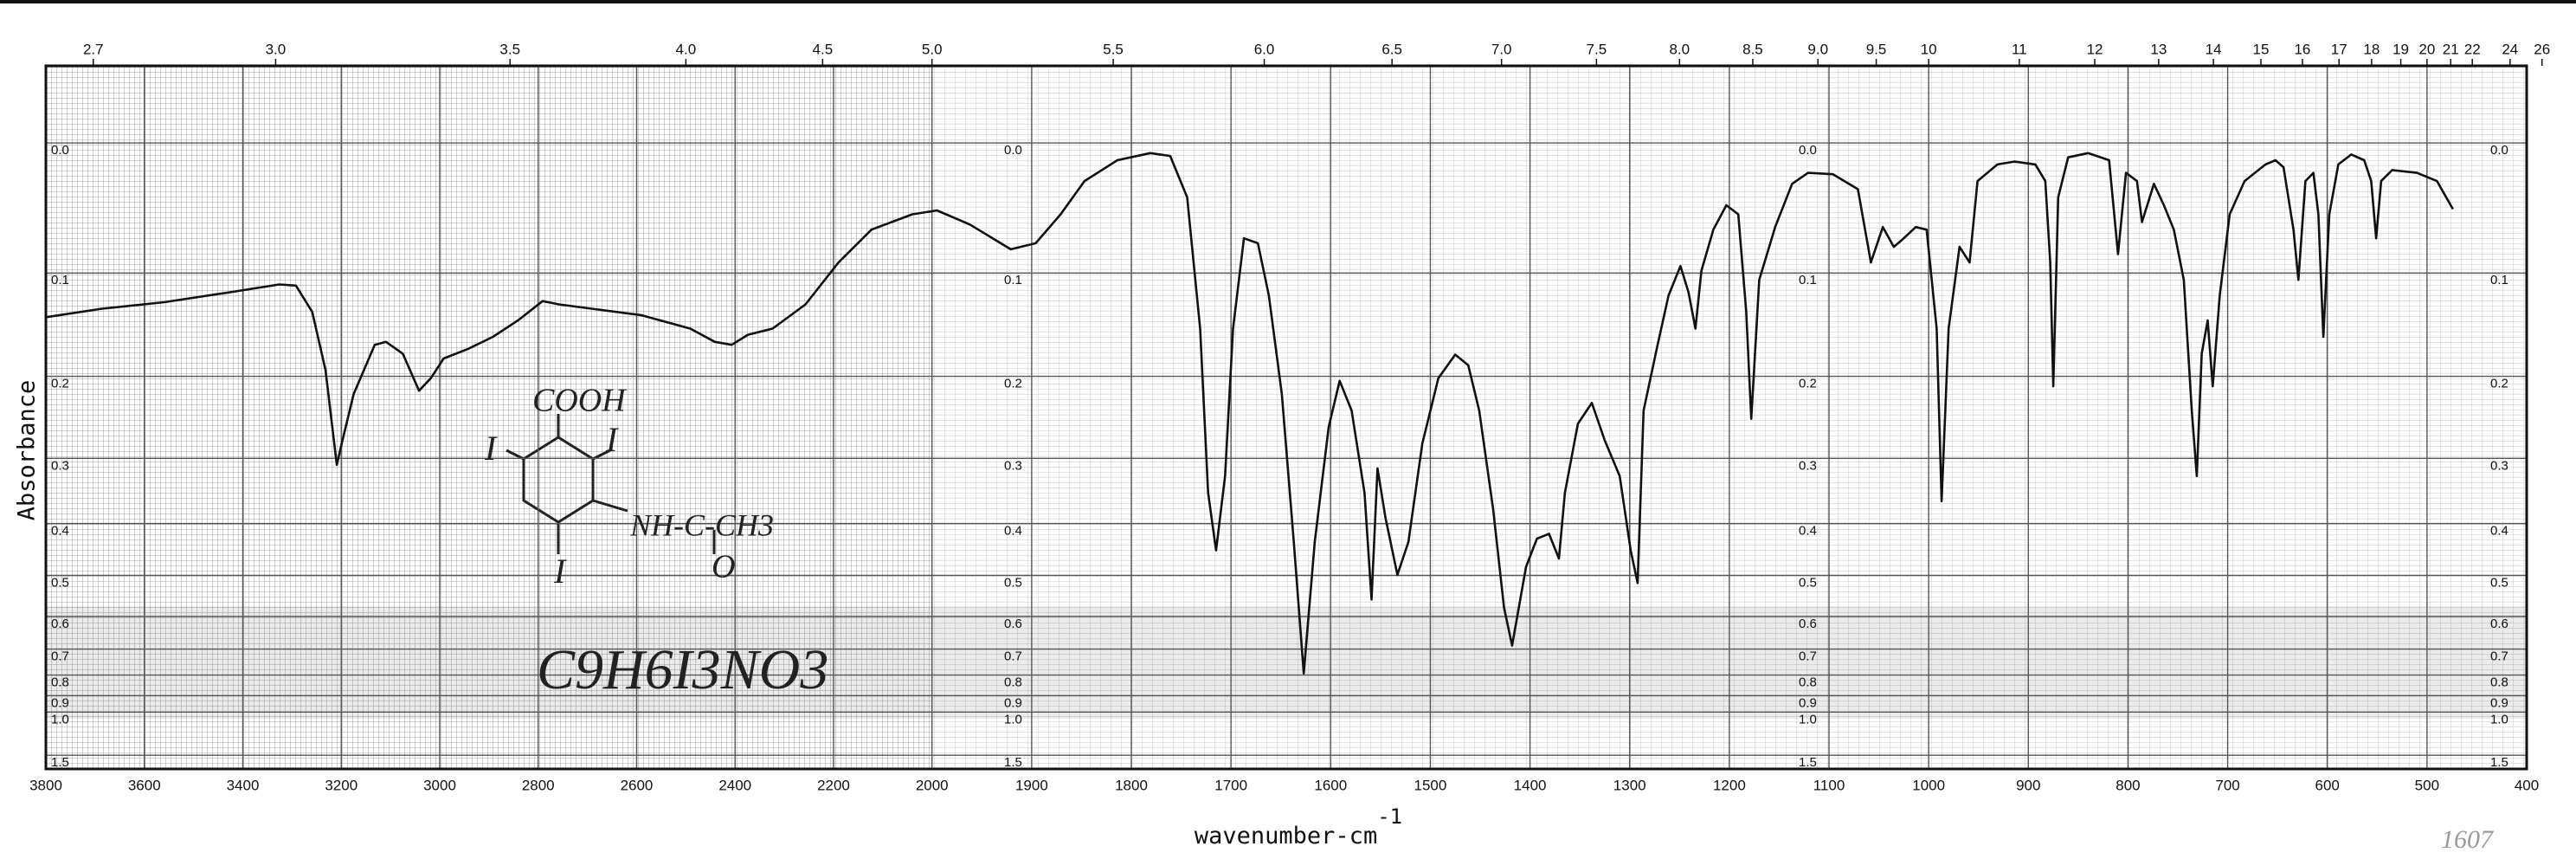 The width and height of the screenshot is (2576, 859). I want to click on x-tick-label: 500, so click(2427, 785).